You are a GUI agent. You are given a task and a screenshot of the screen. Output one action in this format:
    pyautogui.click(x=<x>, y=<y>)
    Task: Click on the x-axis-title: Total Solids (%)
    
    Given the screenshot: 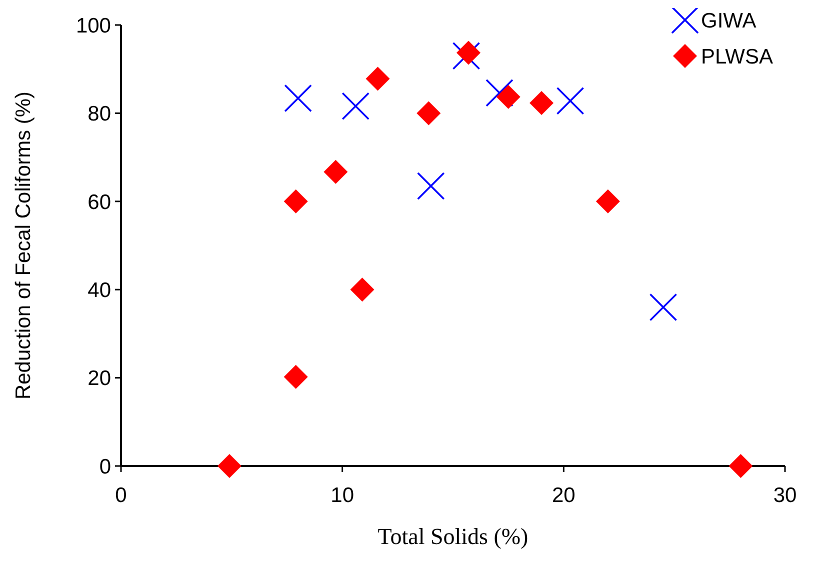 What is the action you would take?
    pyautogui.click(x=453, y=536)
    